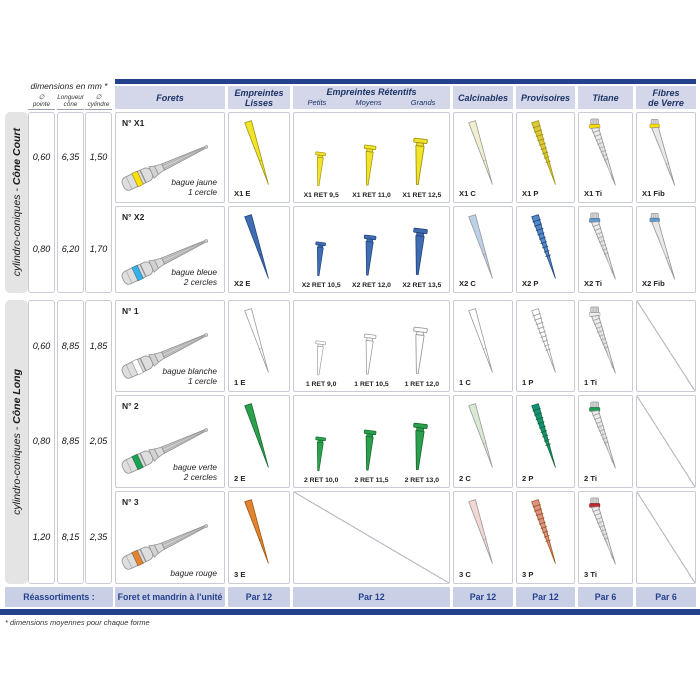 This screenshot has height=700, width=700. I want to click on ret-pin-petit: 2 RET 10,0, so click(321, 442).